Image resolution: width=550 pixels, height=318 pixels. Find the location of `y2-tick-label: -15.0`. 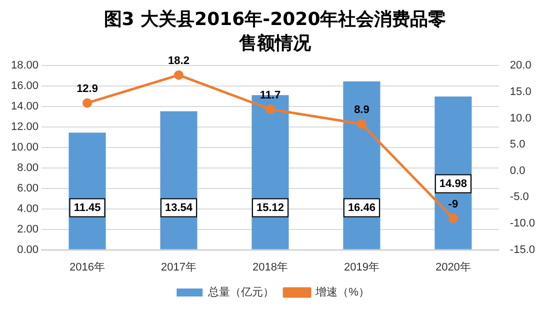

y2-tick-label: -15.0 is located at coordinates (523, 250).